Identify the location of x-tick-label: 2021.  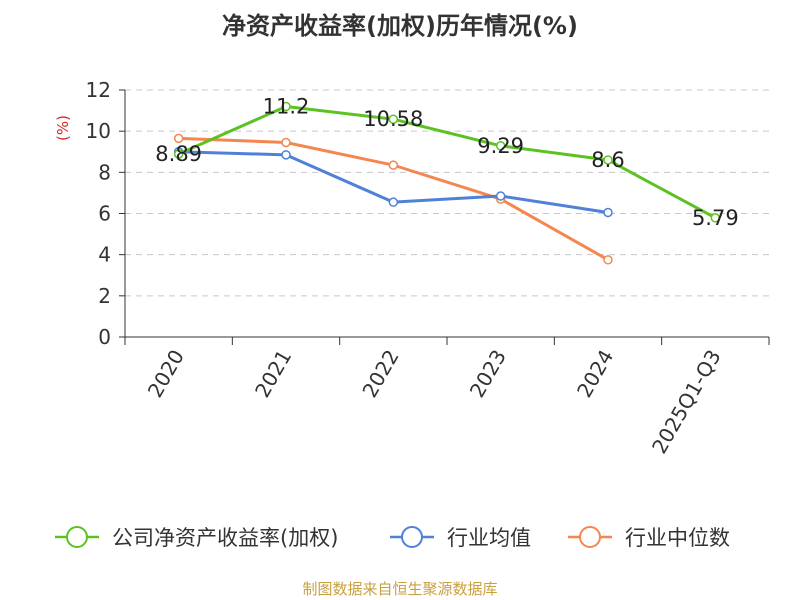
(273, 374).